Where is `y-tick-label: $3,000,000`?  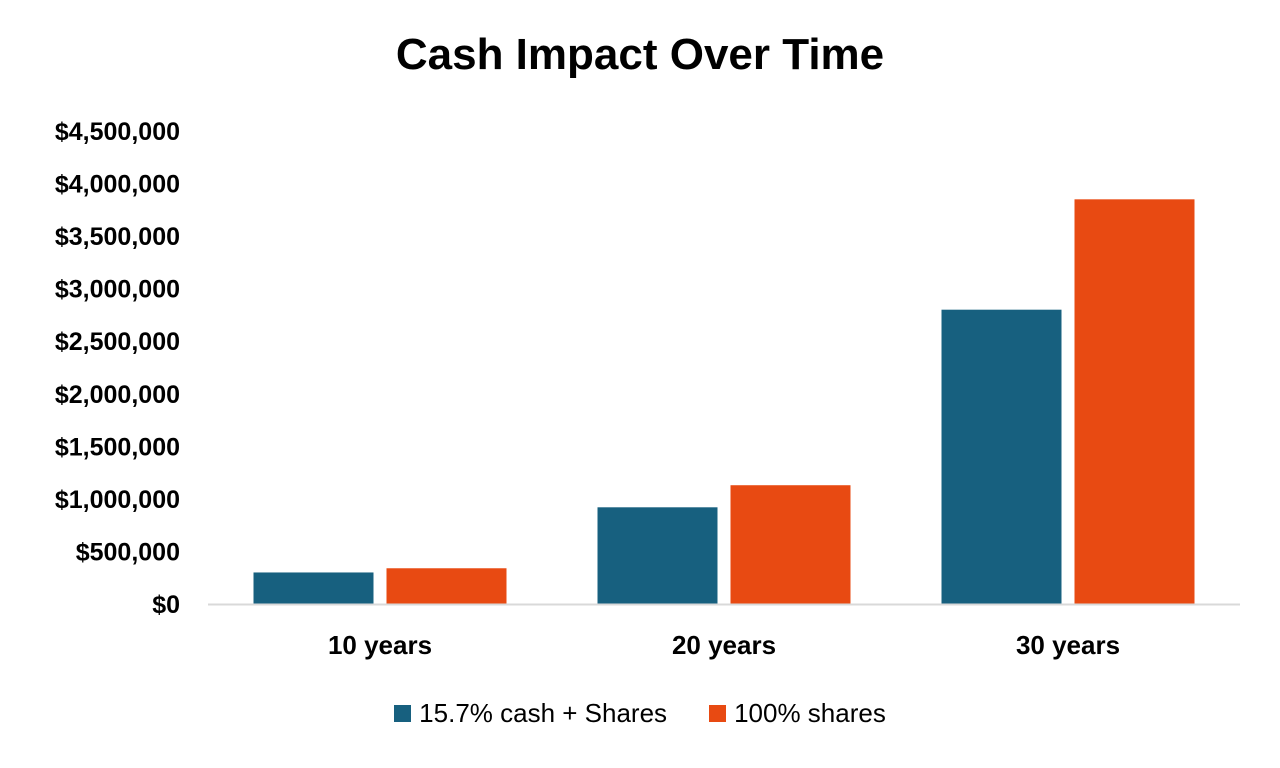 y-tick-label: $3,000,000 is located at coordinates (117, 290).